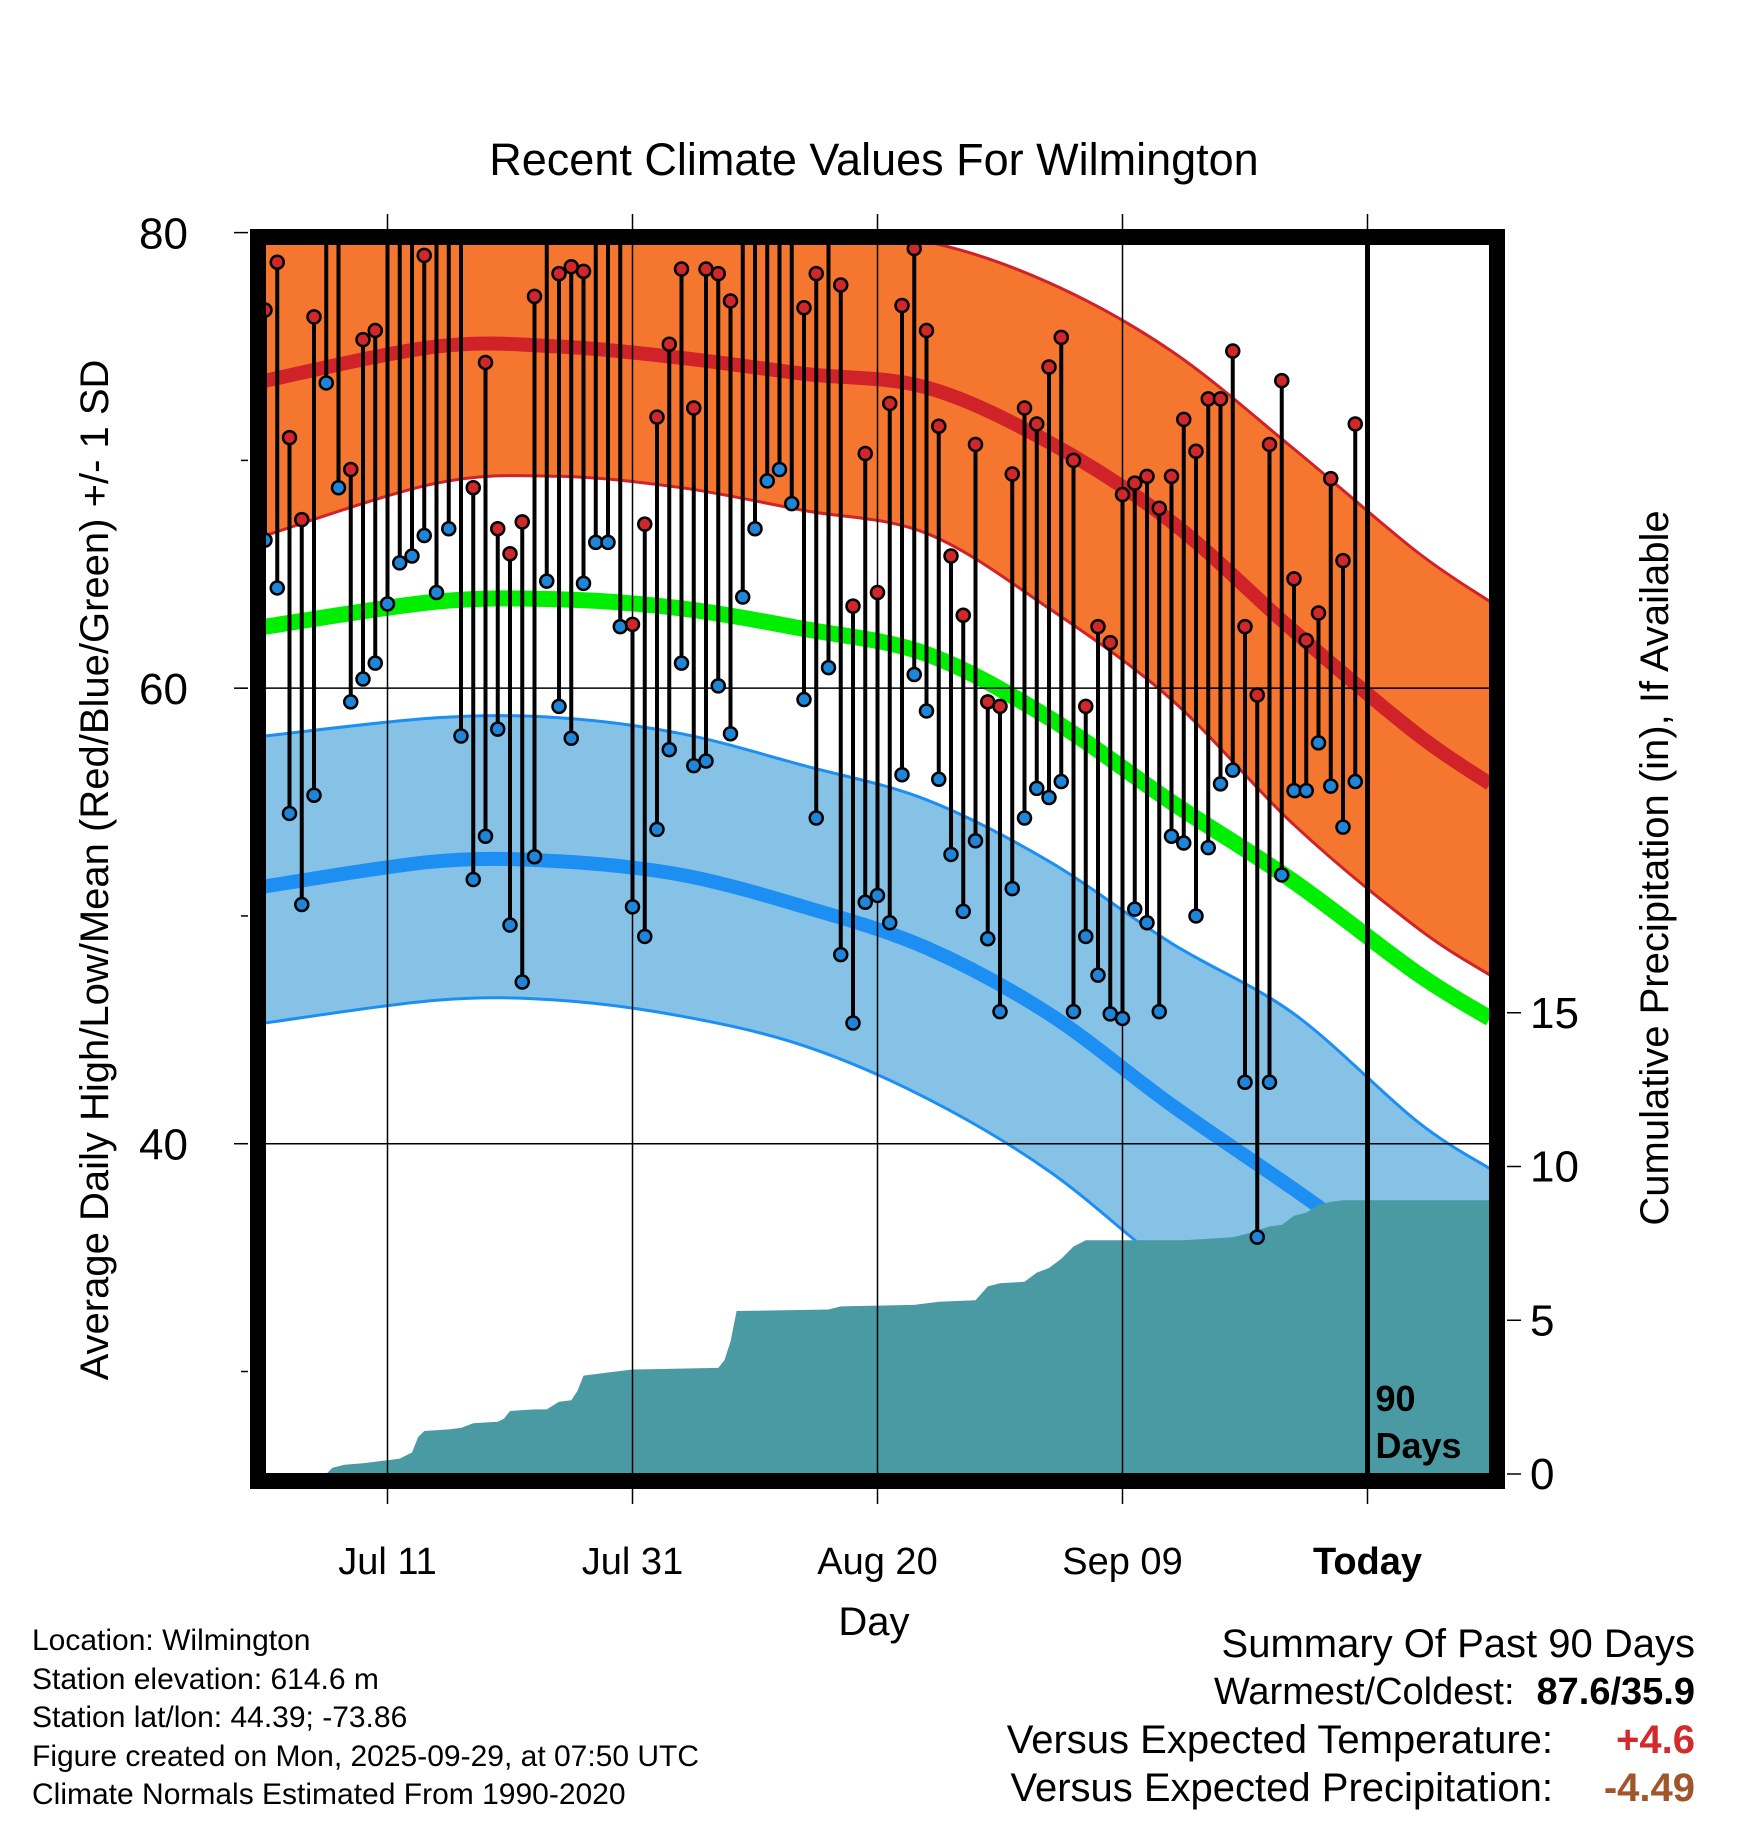 This screenshot has width=1748, height=1828. Describe the element at coordinates (873, 159) in the screenshot. I see `chart-title: Recent Climate Values For Wilmington` at that location.